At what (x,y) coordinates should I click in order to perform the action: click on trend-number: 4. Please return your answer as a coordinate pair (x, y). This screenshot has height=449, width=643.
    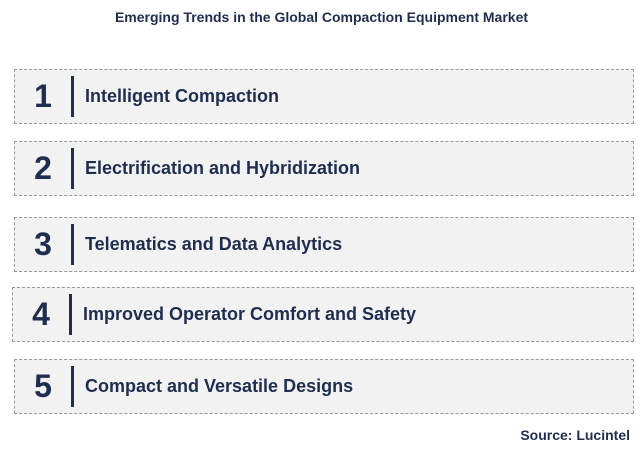
    Looking at the image, I should click on (41, 314).